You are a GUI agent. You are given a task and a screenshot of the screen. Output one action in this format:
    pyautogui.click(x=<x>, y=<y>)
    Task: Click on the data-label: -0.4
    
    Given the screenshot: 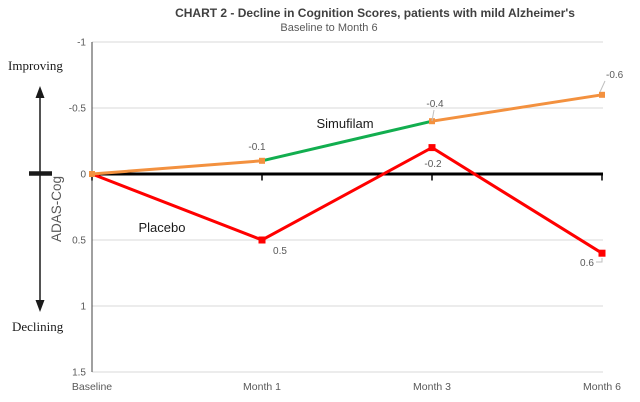 What is the action you would take?
    pyautogui.click(x=435, y=104)
    